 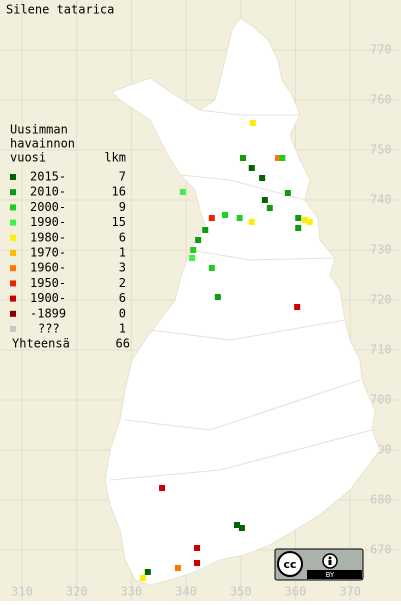 I want to click on legend-count: 2, so click(x=122, y=283).